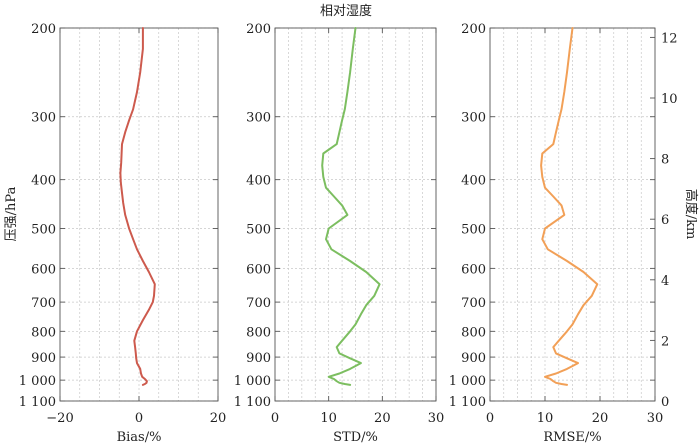 This screenshot has height=446, width=700. Describe the element at coordinates (669, 38) in the screenshot. I see `y2-tick-label: 12` at that location.